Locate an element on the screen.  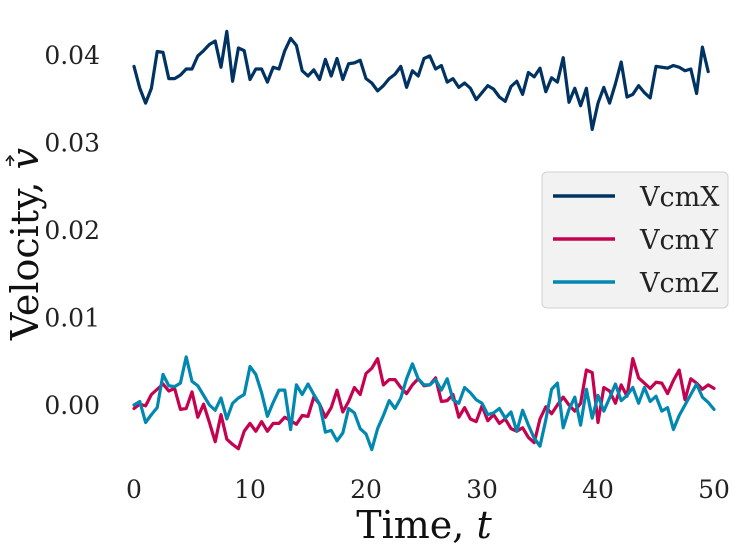
x-axis-ticks: 0 10 20 30 40 50 is located at coordinates (428, 489).